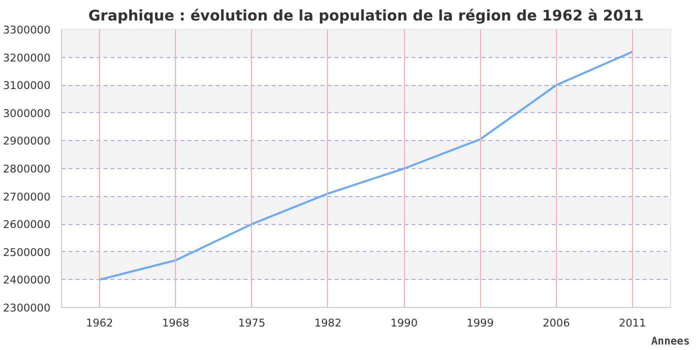 The height and width of the screenshot is (350, 700). I want to click on y-tick-label: 3200000, so click(27, 57).